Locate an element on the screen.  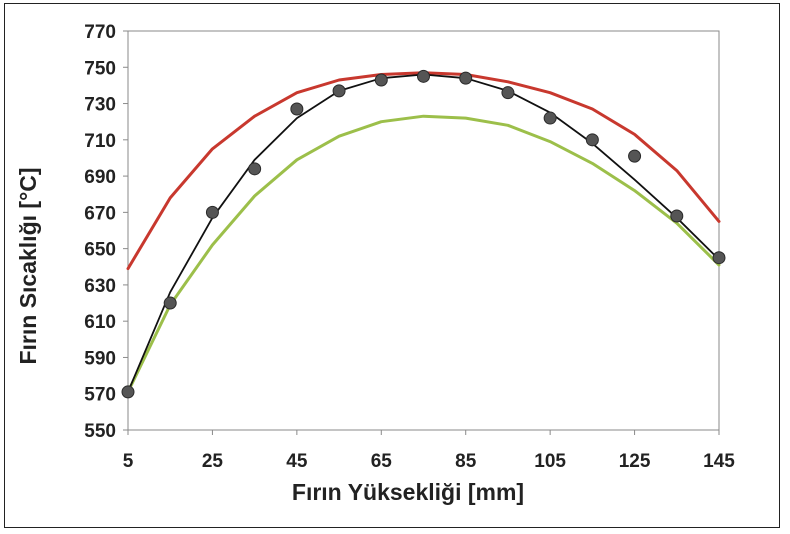
x-tick-label: 125 is located at coordinates (635, 461).